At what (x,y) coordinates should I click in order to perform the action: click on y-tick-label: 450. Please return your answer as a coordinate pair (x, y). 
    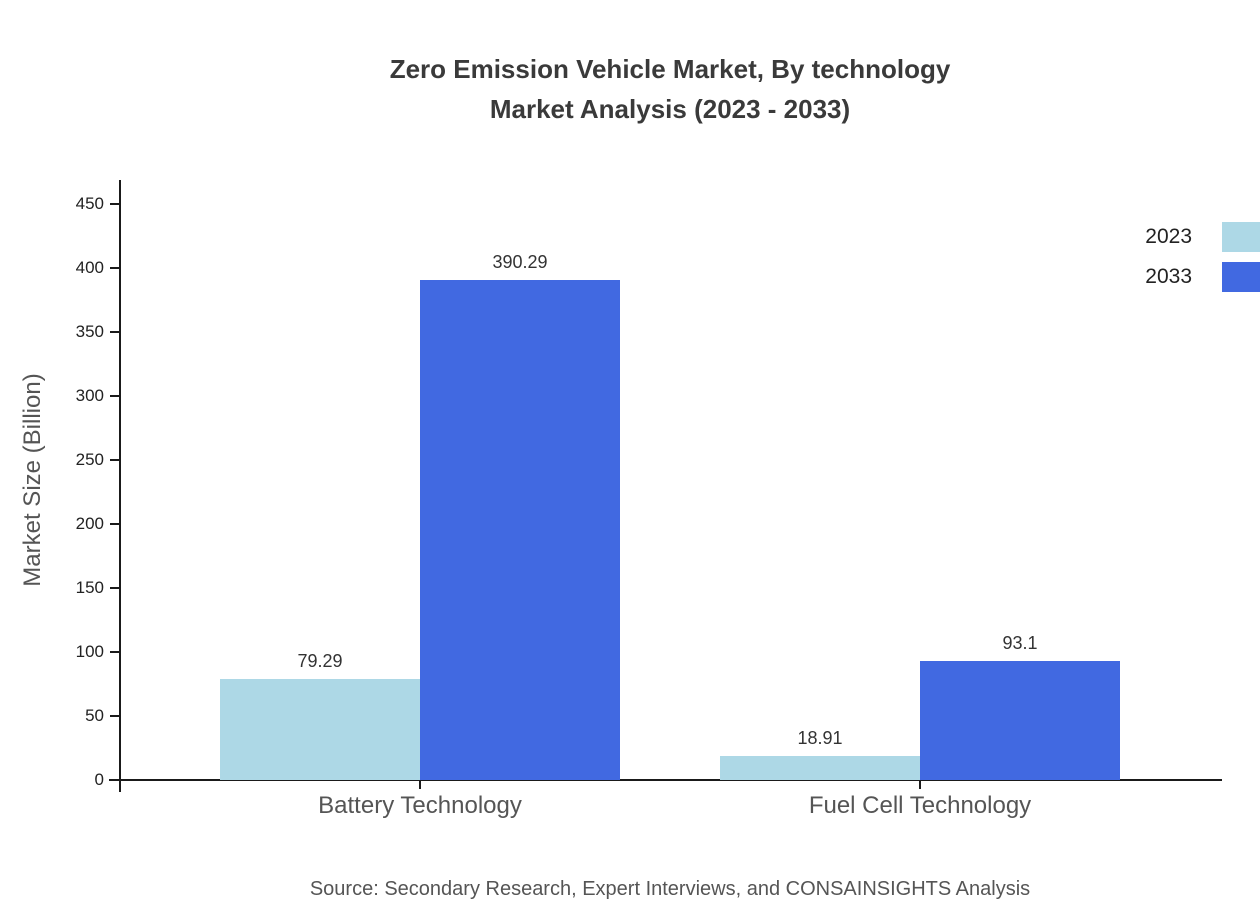
    Looking at the image, I should click on (89, 203).